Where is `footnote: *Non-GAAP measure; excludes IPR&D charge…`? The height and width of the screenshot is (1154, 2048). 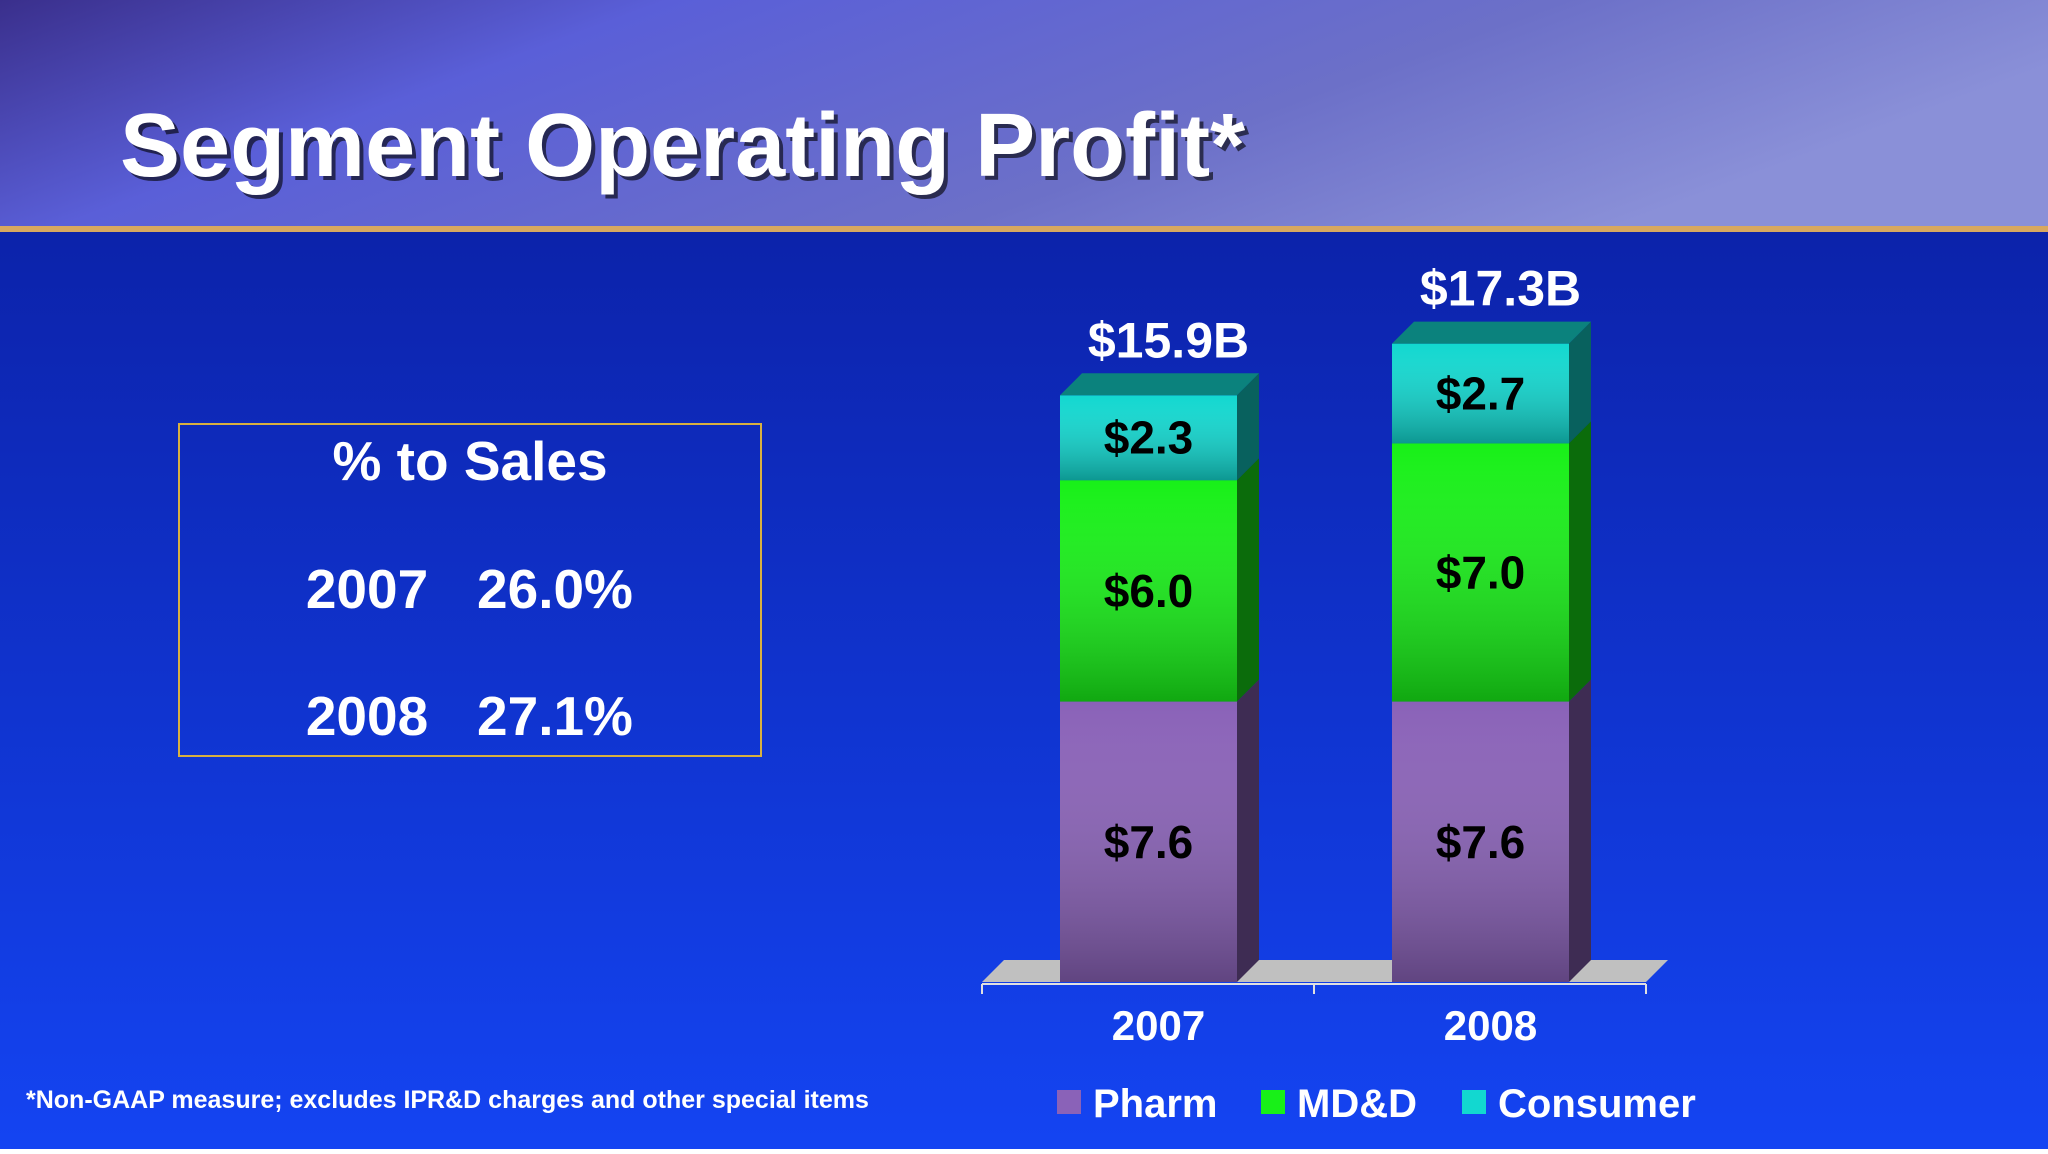
footnote: *Non-GAAP measure; excludes IPR&D charge… is located at coordinates (447, 1100).